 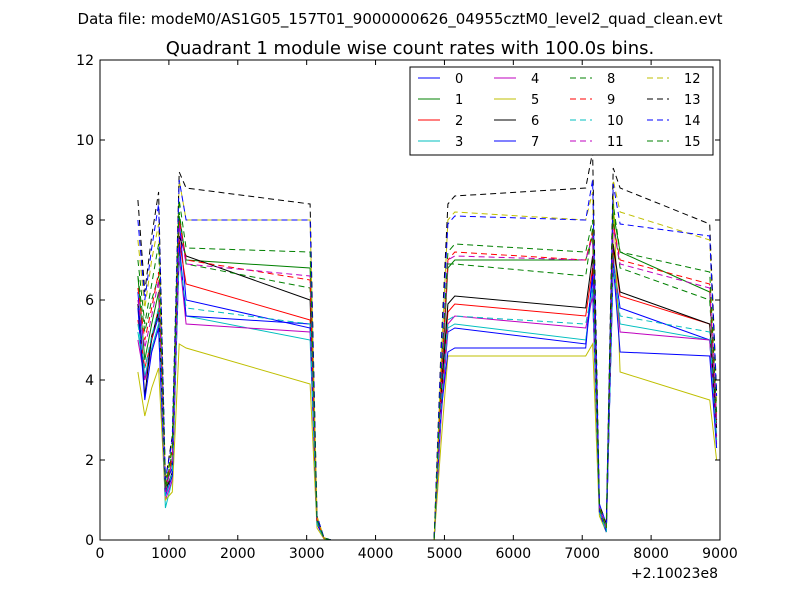 I want to click on legend-label-9: 9, so click(x=611, y=100).